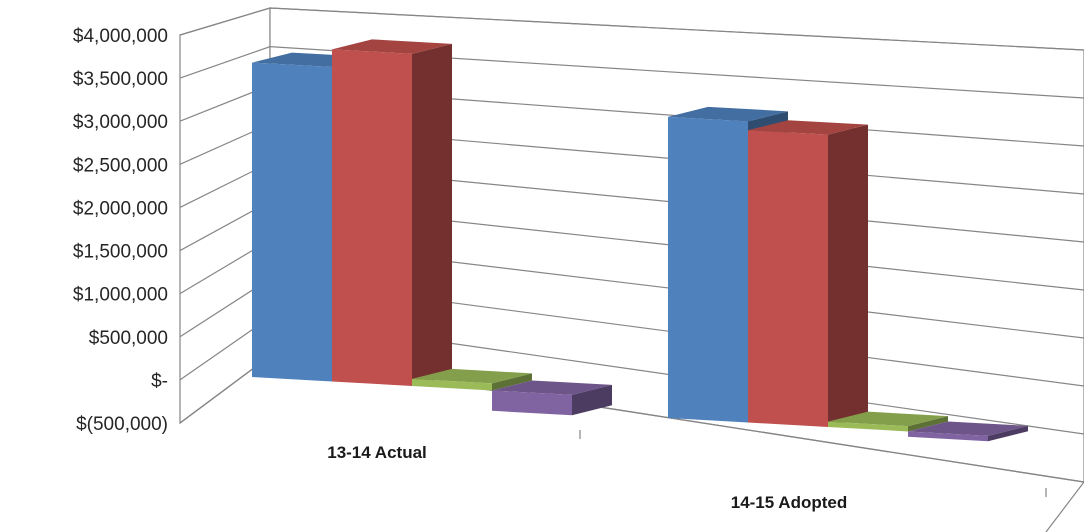 This screenshot has height=532, width=1084. Describe the element at coordinates (789, 502) in the screenshot. I see `x-category-label: 14-15 Adopted` at that location.